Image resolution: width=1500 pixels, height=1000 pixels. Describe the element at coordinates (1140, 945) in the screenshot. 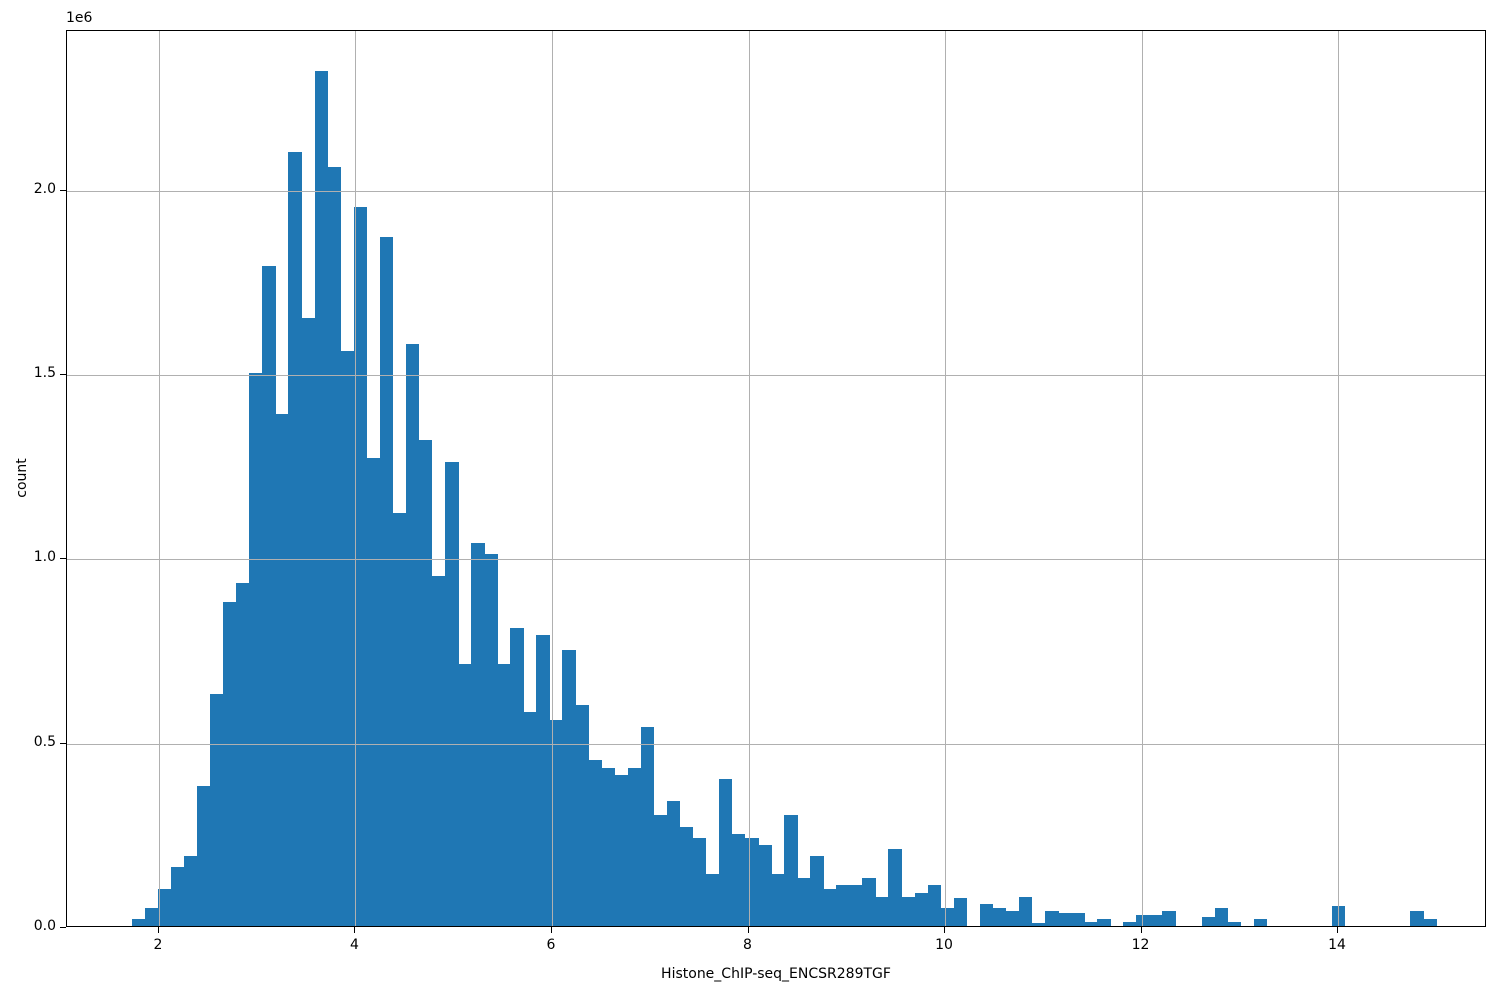

I see `x-tick-label: 12` at that location.